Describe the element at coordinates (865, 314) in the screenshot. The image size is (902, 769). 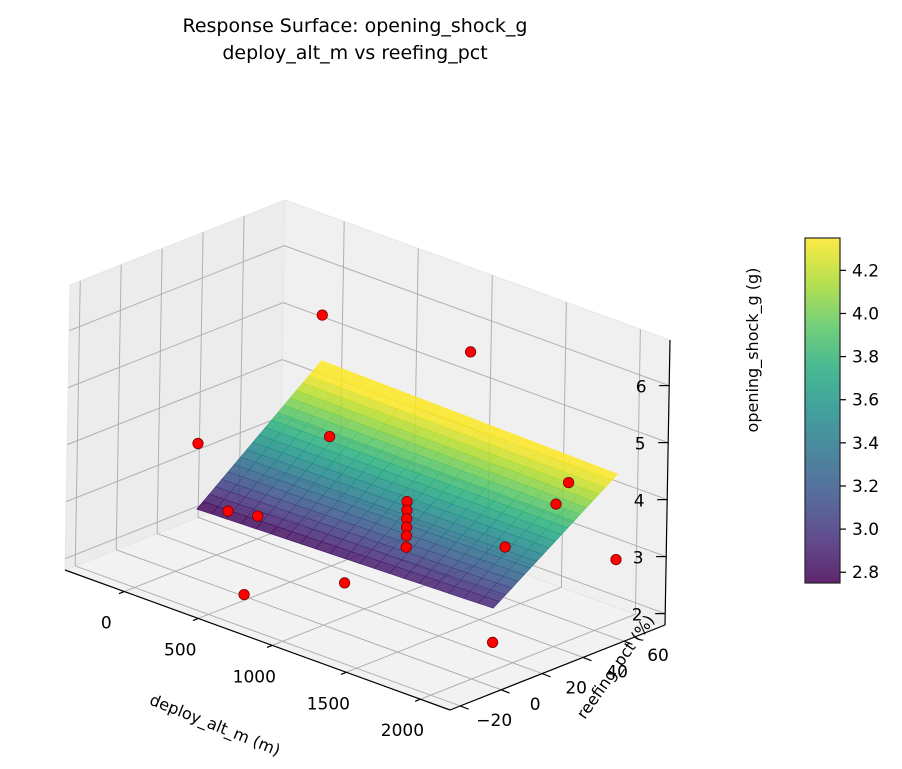
I see `colorbar-tick-label: 4.0` at that location.